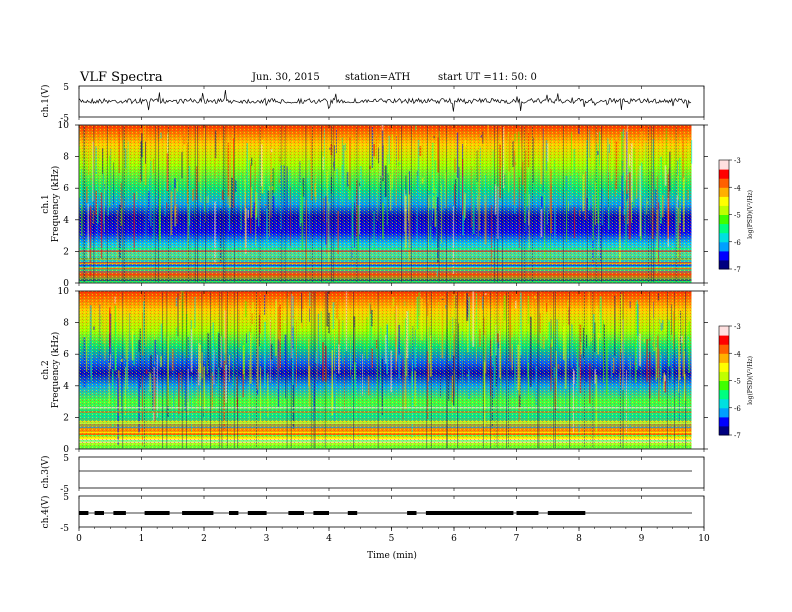  What do you see at coordinates (378, 77) in the screenshot?
I see `station-label: station=ATH` at bounding box center [378, 77].